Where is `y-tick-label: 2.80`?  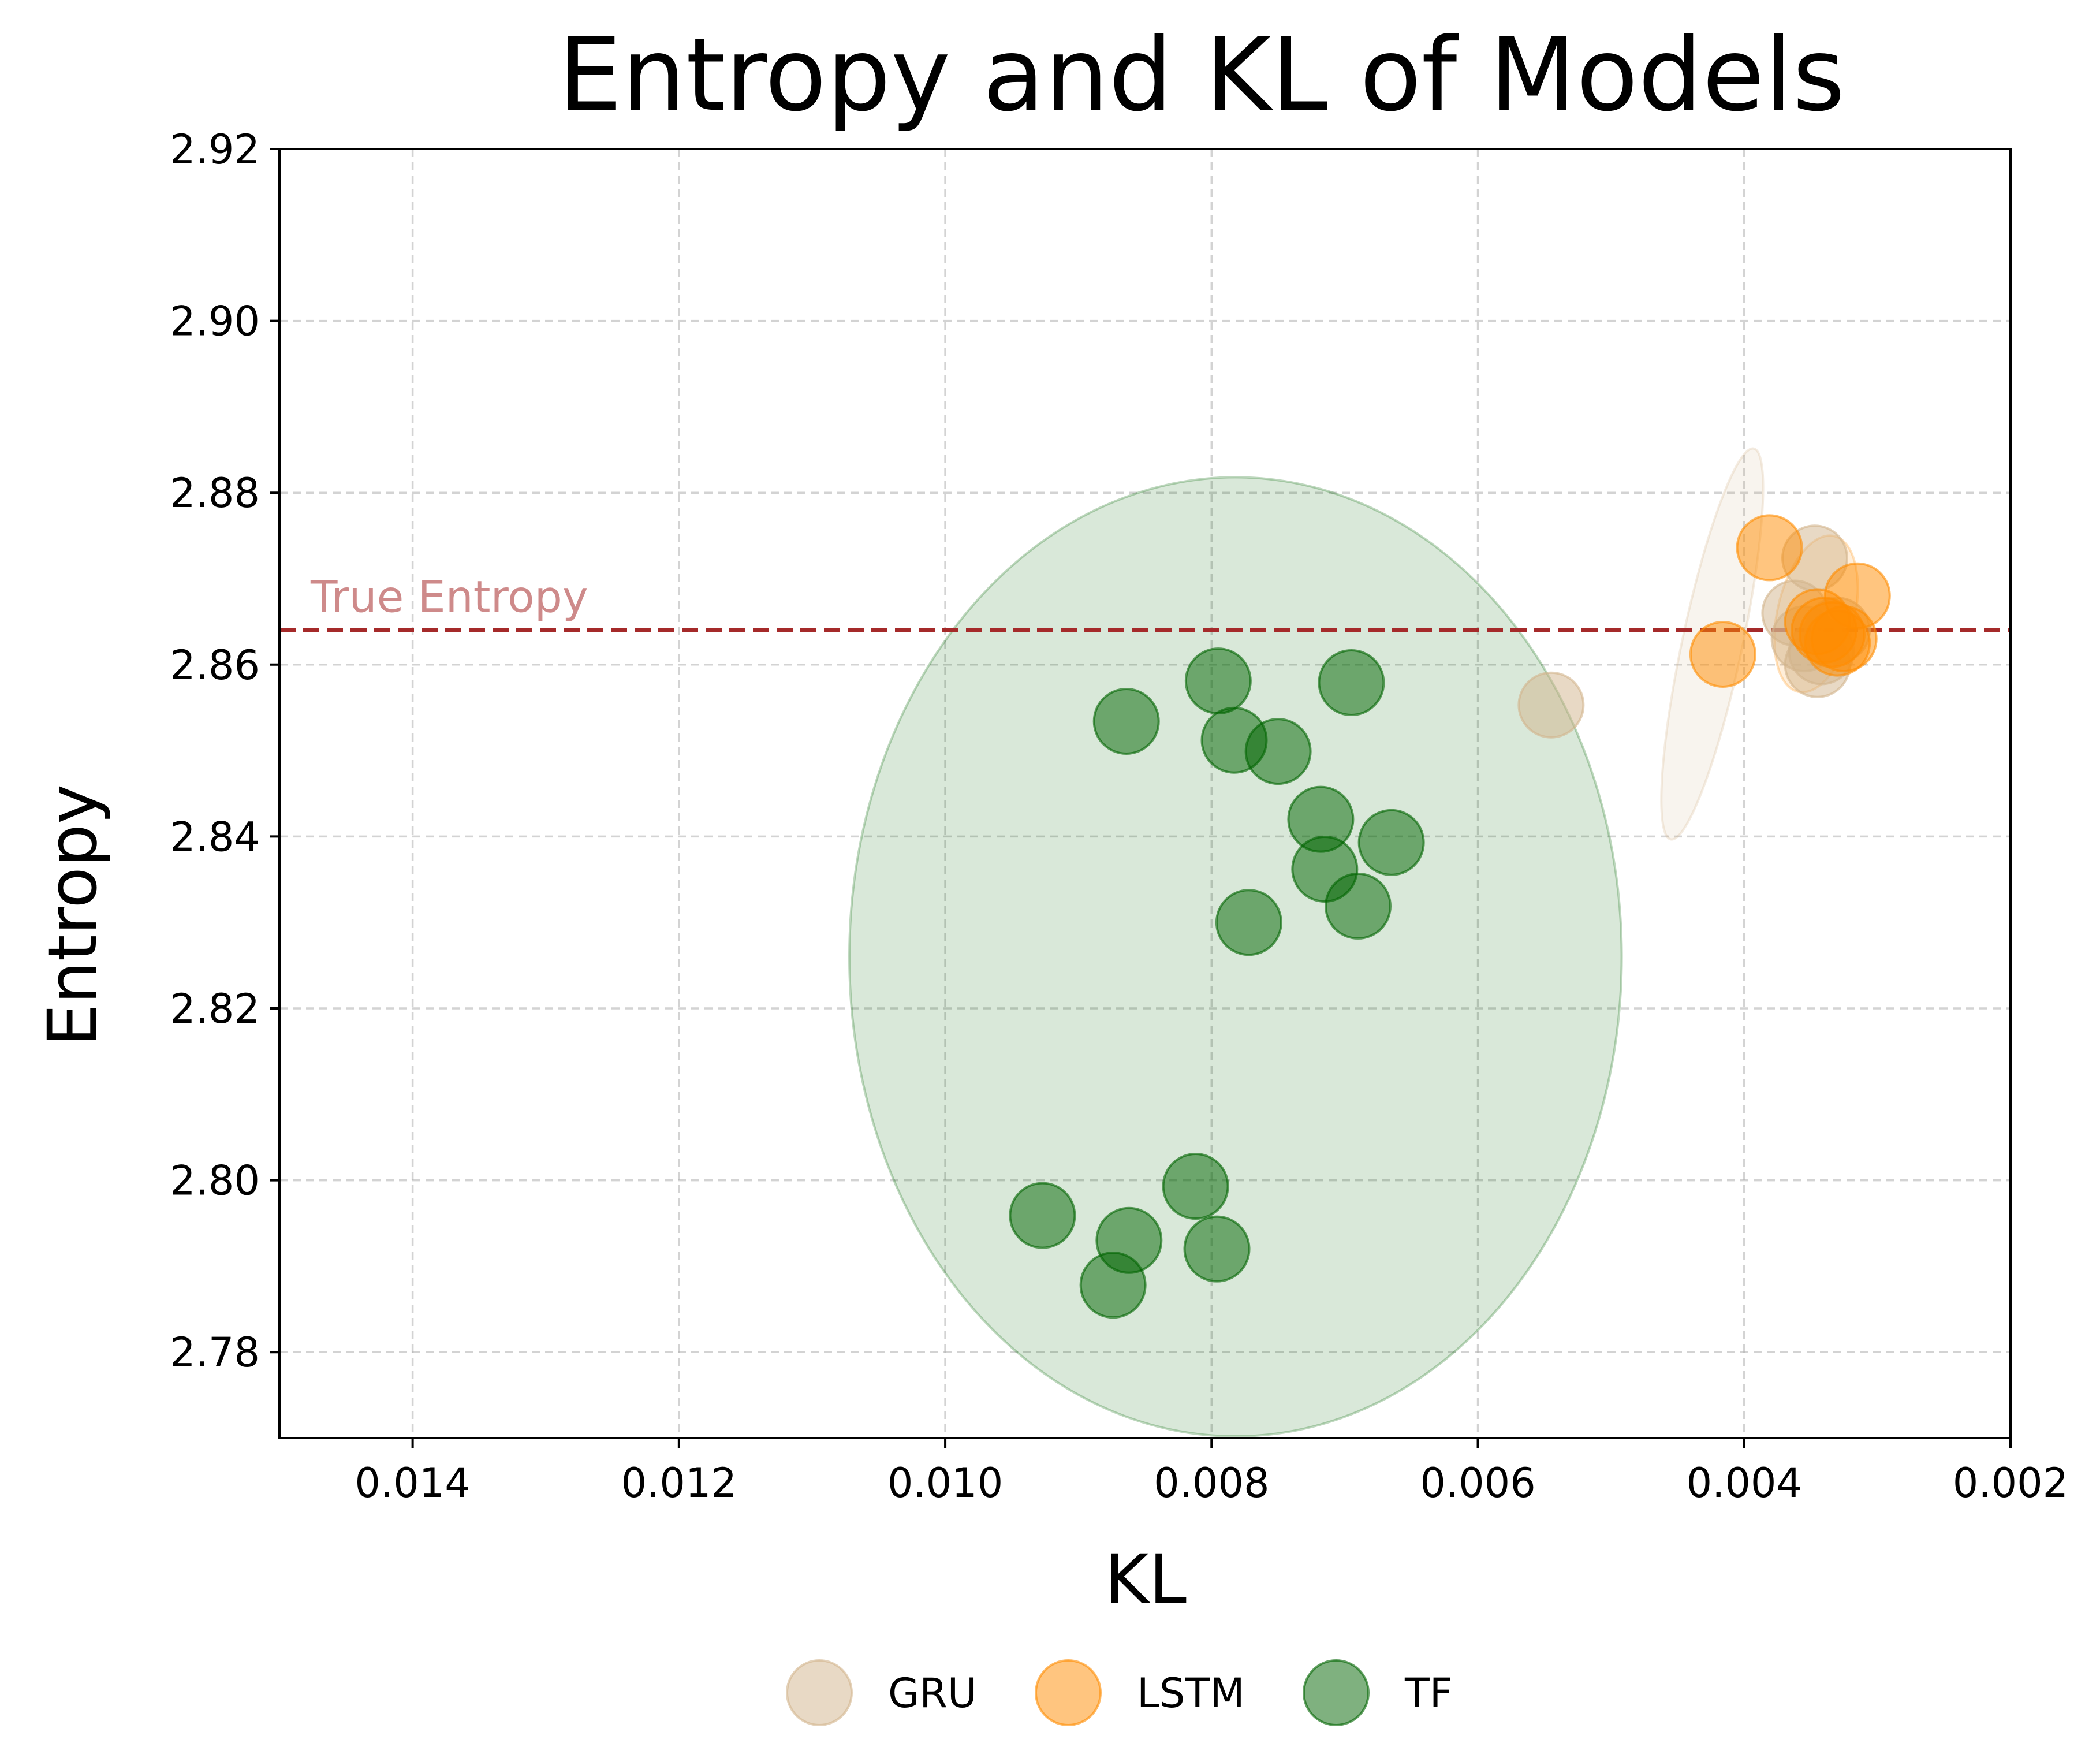
y-tick-label: 2.80 is located at coordinates (215, 1181).